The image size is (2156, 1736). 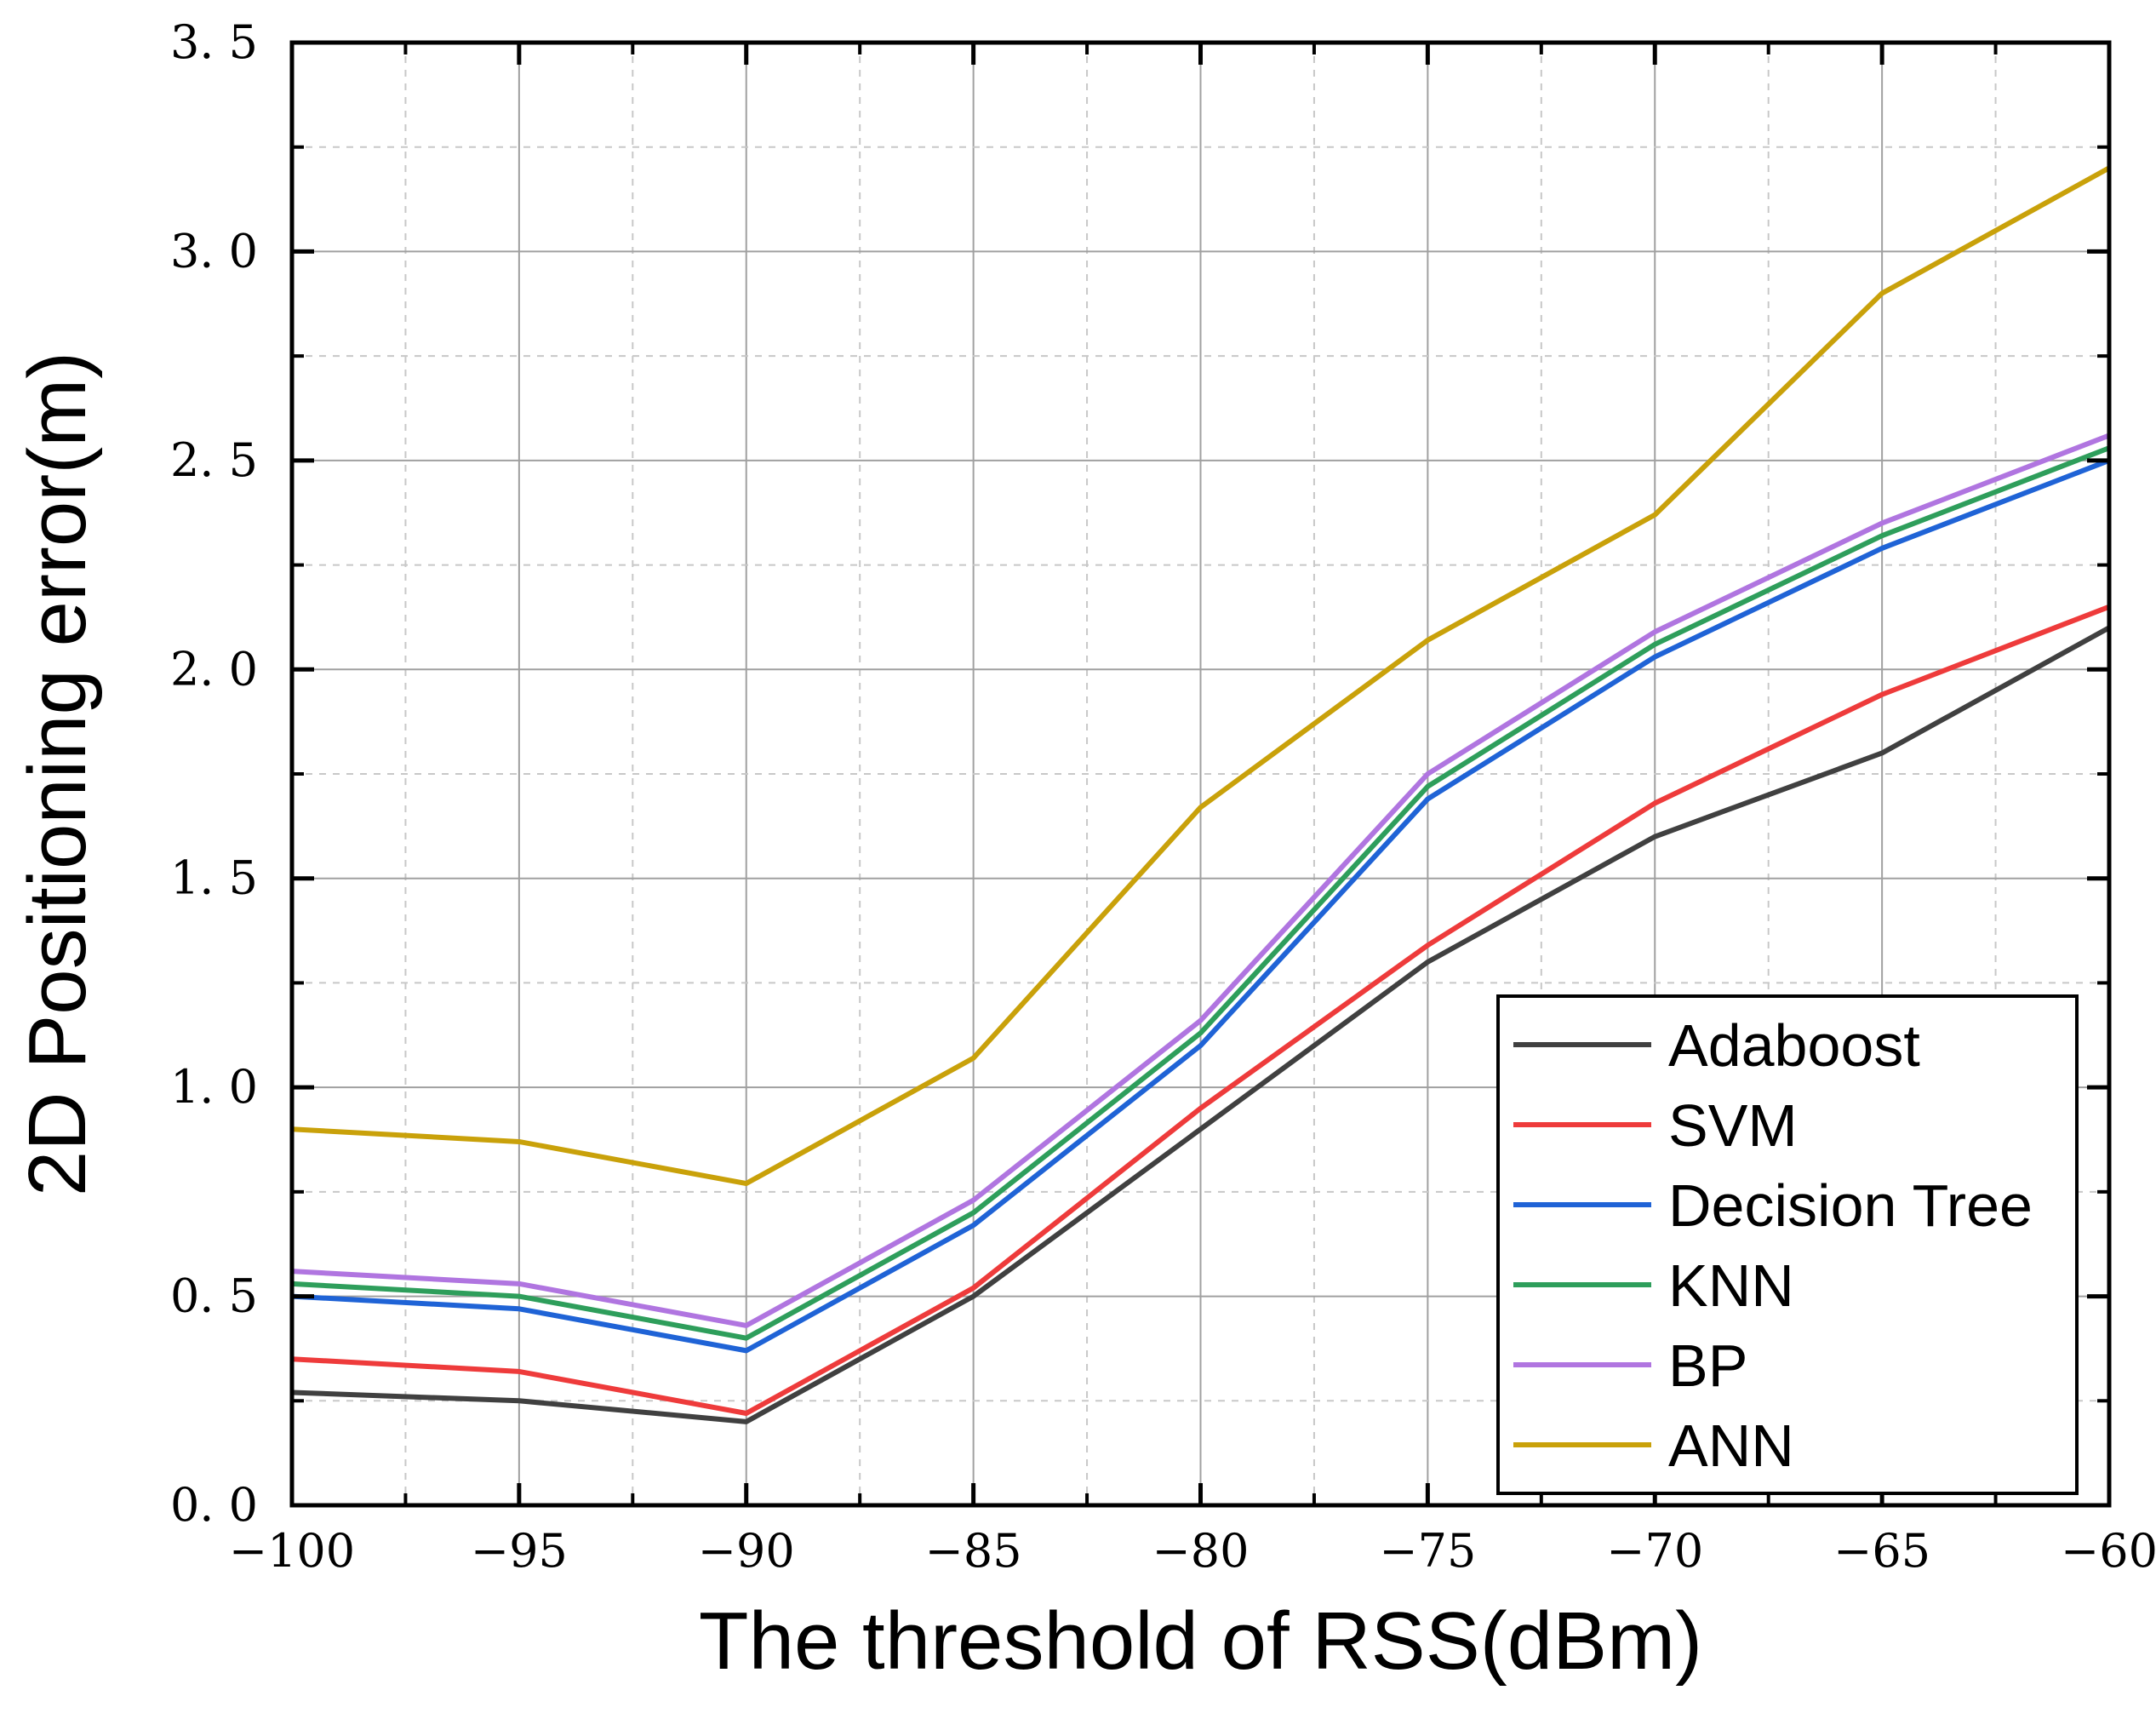 I want to click on legend-label: Decision Tree, so click(x=1851, y=1205).